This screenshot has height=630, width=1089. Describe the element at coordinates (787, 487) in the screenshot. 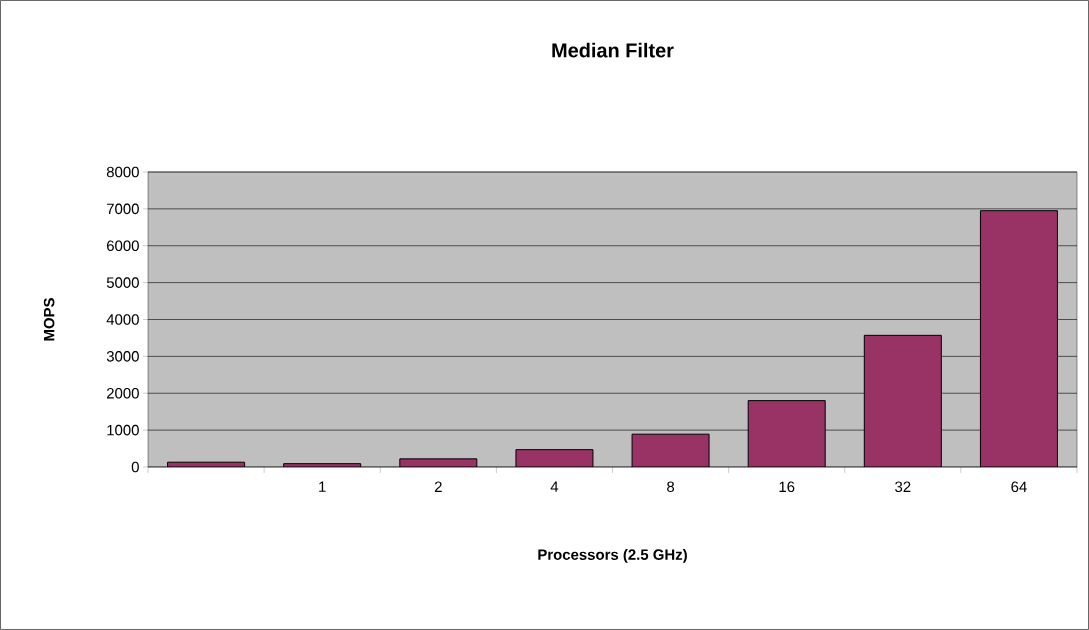

I see `x-tick-label: 16` at that location.